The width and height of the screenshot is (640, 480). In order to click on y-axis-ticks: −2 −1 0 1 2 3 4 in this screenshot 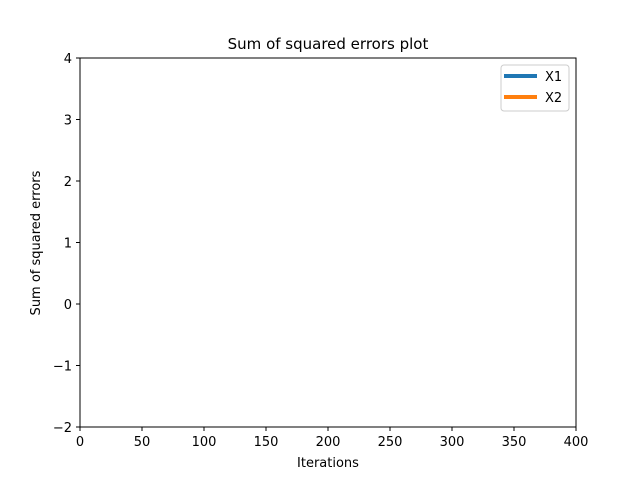, I will do `click(66, 244)`.